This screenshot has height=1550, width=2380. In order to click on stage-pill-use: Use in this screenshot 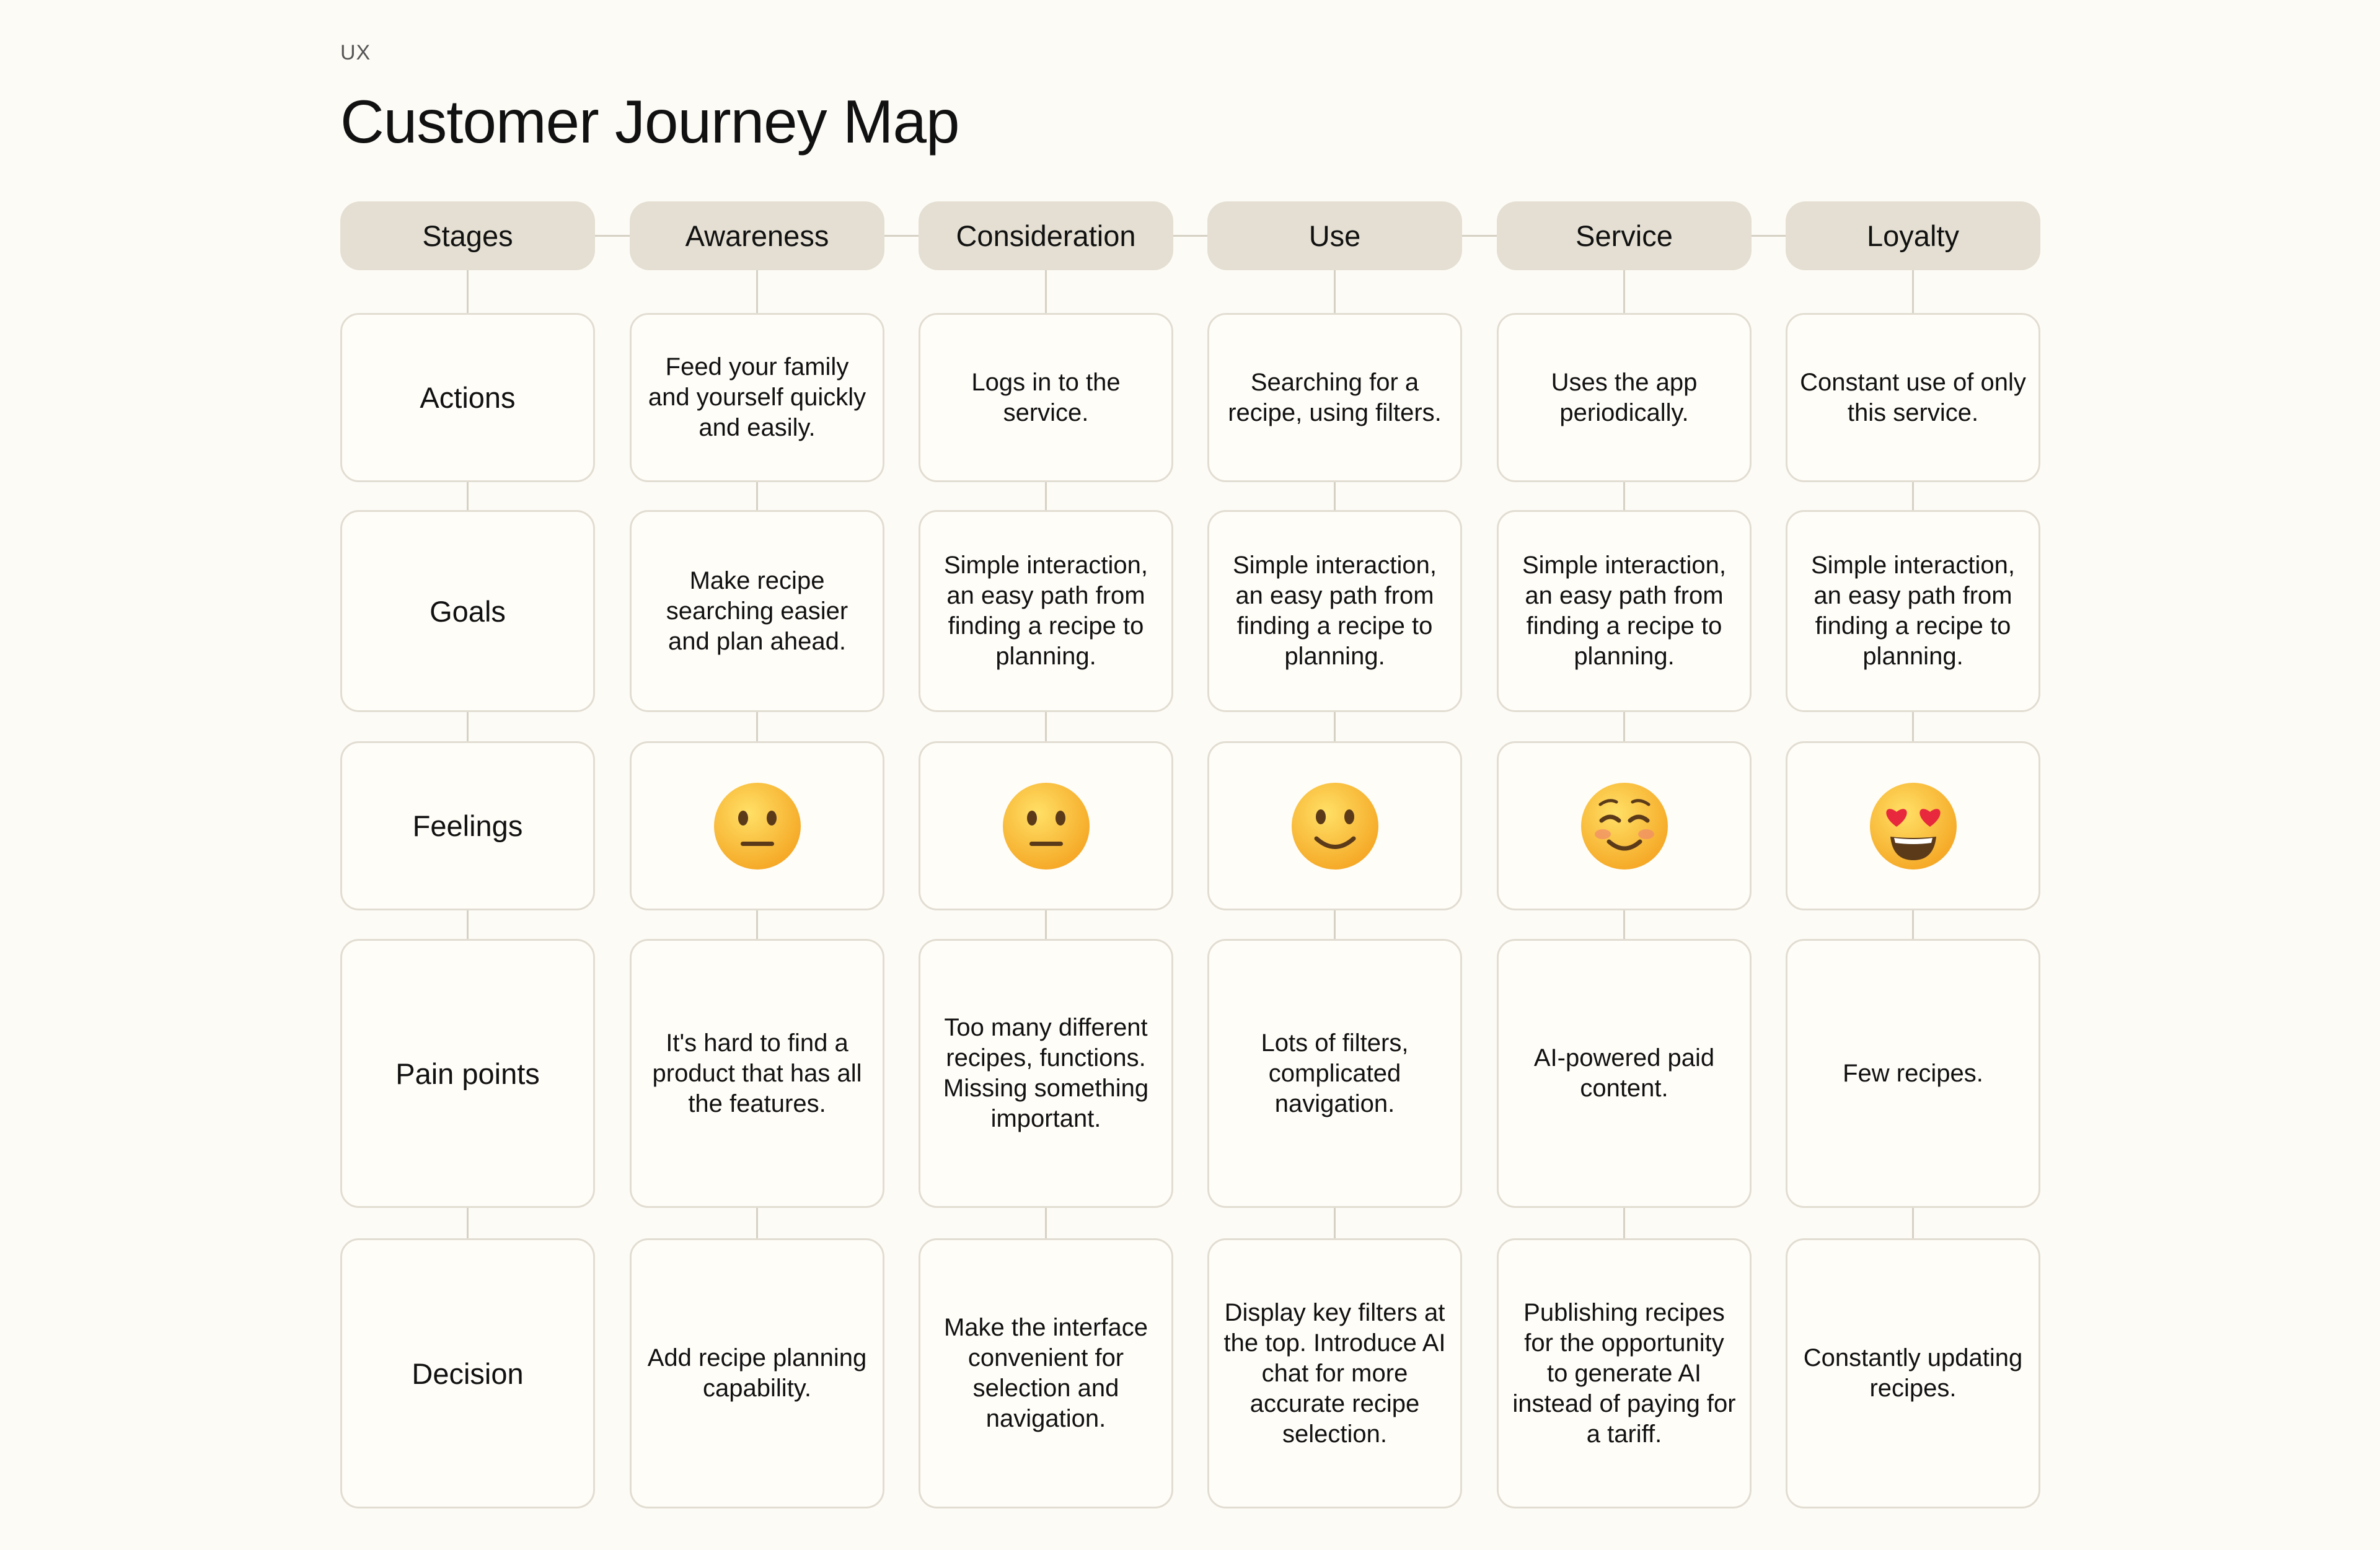, I will do `click(1334, 236)`.